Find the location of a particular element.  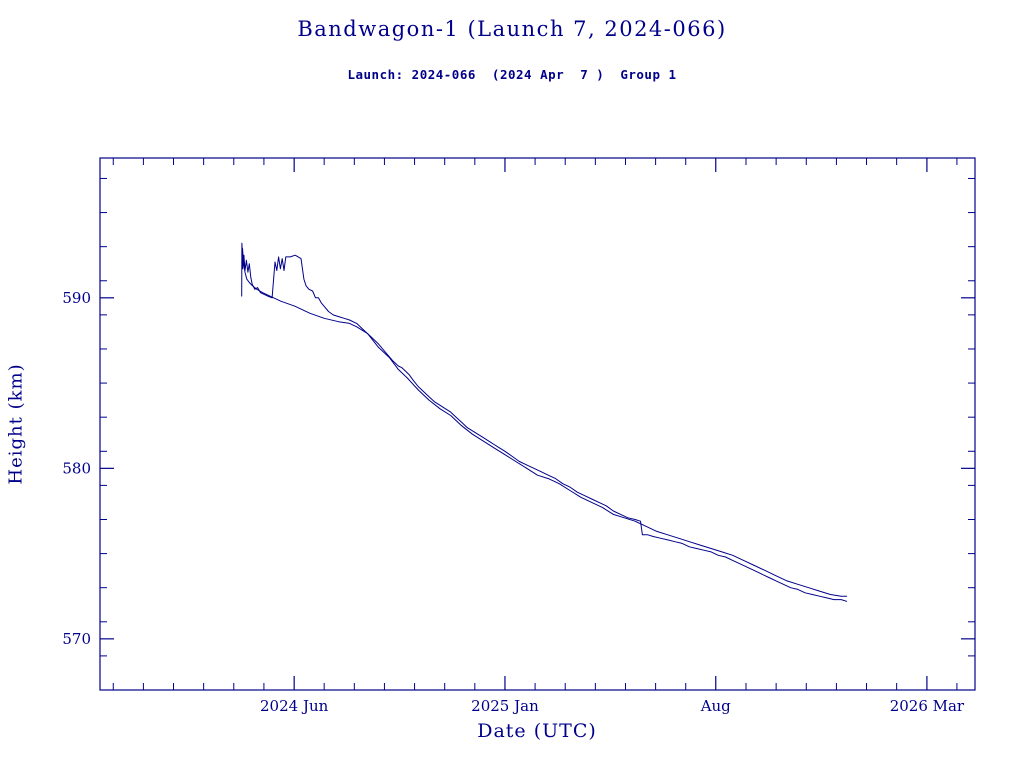

x-tick-label: 2026 Mar is located at coordinates (927, 706).